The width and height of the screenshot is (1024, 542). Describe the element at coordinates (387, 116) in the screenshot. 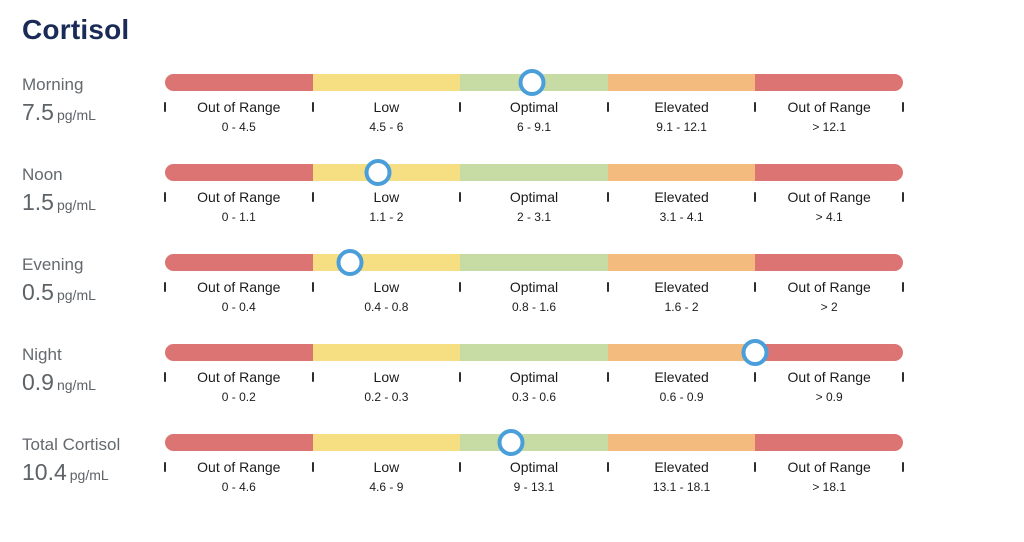

I see `zone-label-cell: Low 4.5 - 6` at that location.